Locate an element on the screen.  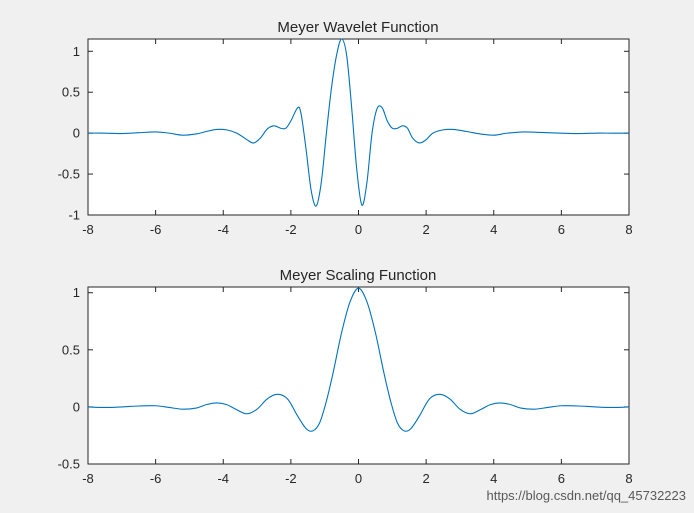
scaling-x-tick-label: 2 is located at coordinates (426, 478).